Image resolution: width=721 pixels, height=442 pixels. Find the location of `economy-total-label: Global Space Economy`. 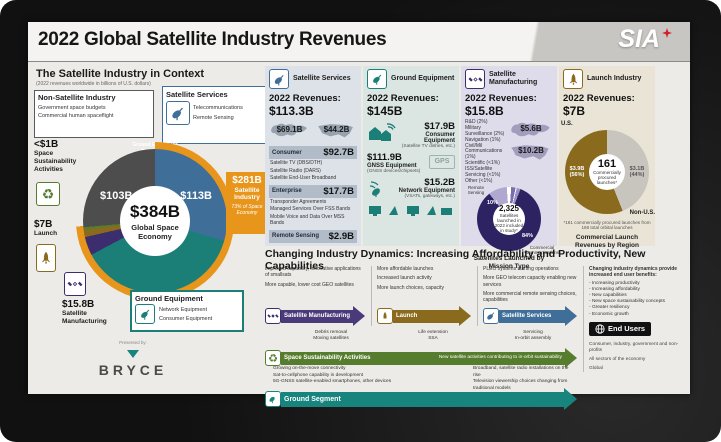

economy-total-label: Global Space Economy is located at coordinates (155, 231).